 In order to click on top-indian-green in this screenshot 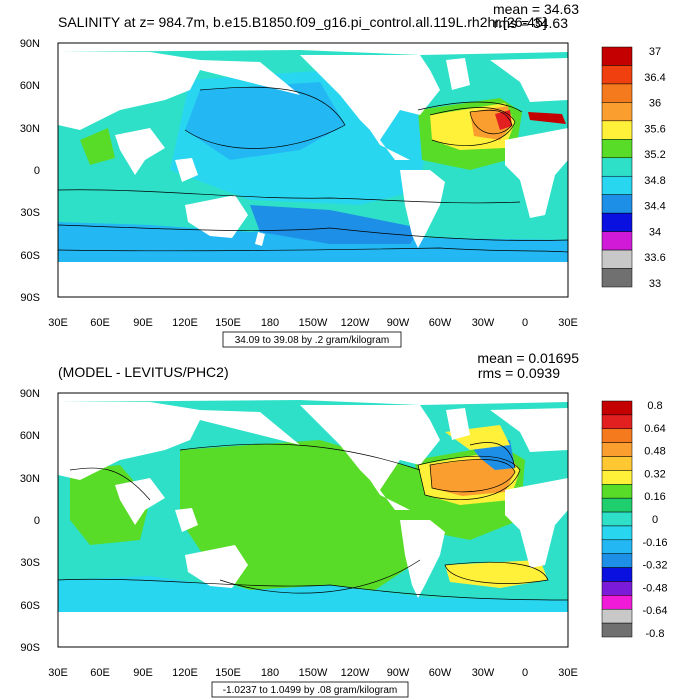, I will do `click(97, 146)`.